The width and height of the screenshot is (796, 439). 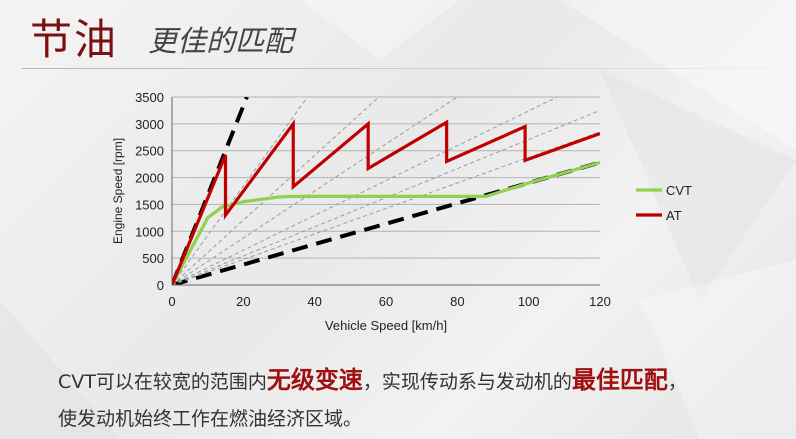 What do you see at coordinates (149, 97) in the screenshot?
I see `y-tick-label: 3500` at bounding box center [149, 97].